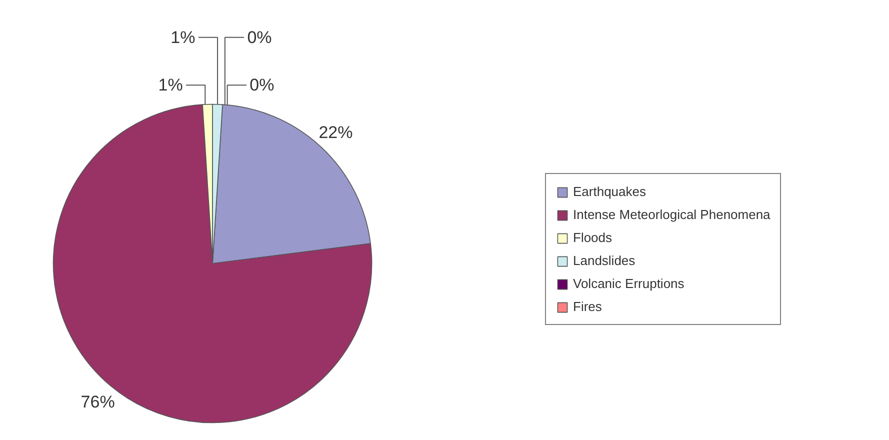 The height and width of the screenshot is (440, 889). Describe the element at coordinates (592, 237) in the screenshot. I see `legend-label: Floods` at that location.